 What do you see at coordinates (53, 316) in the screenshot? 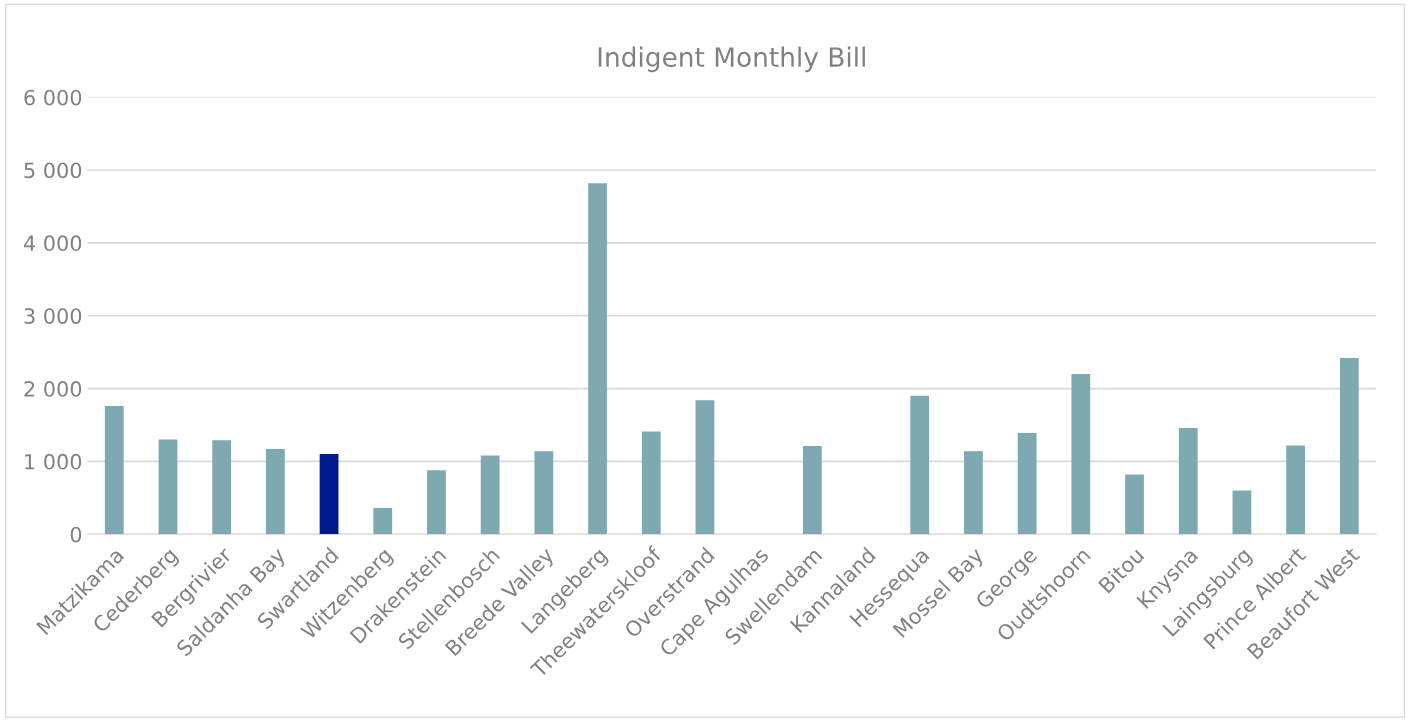
I see `y-tick-label: 3 000` at bounding box center [53, 316].